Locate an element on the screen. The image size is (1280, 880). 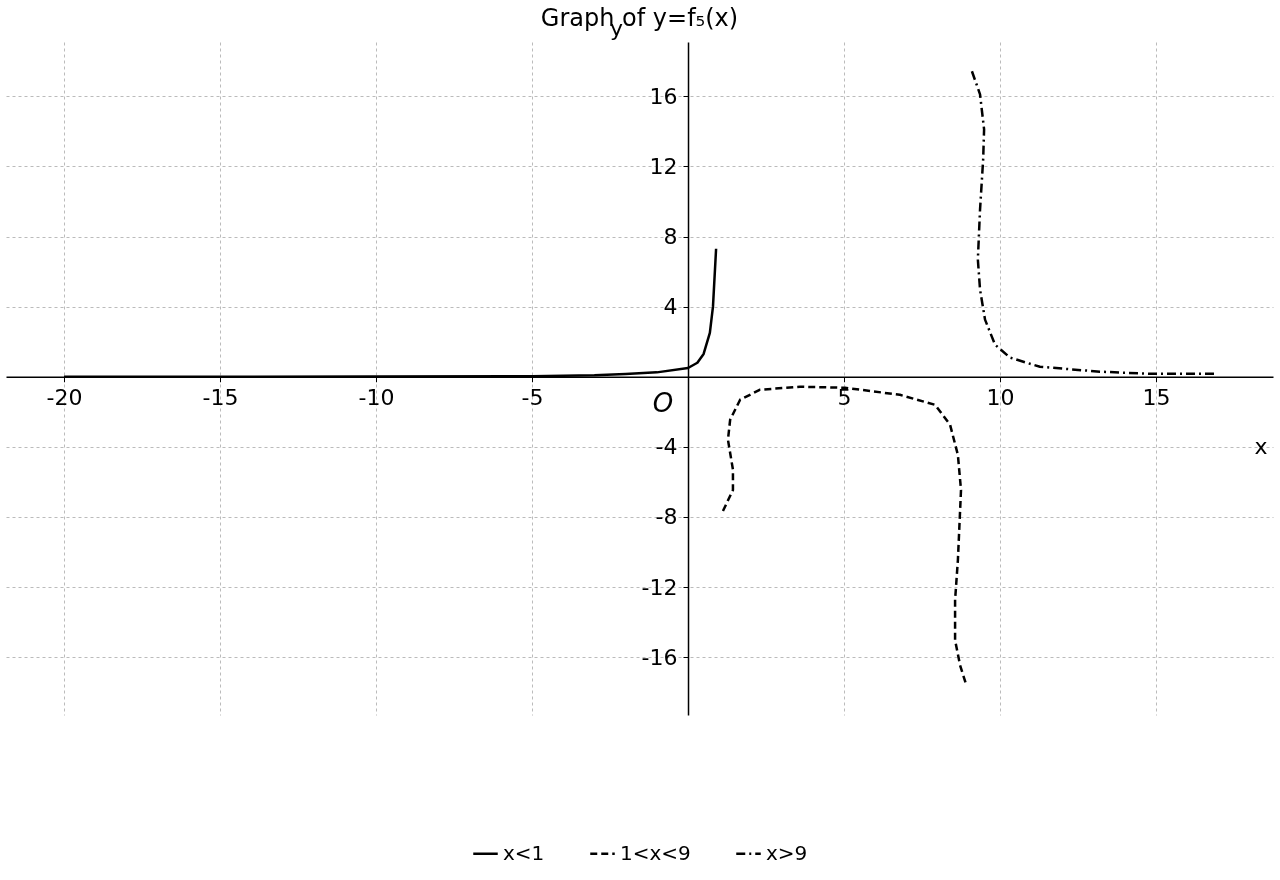
legend-label: x>9 is located at coordinates (787, 852).